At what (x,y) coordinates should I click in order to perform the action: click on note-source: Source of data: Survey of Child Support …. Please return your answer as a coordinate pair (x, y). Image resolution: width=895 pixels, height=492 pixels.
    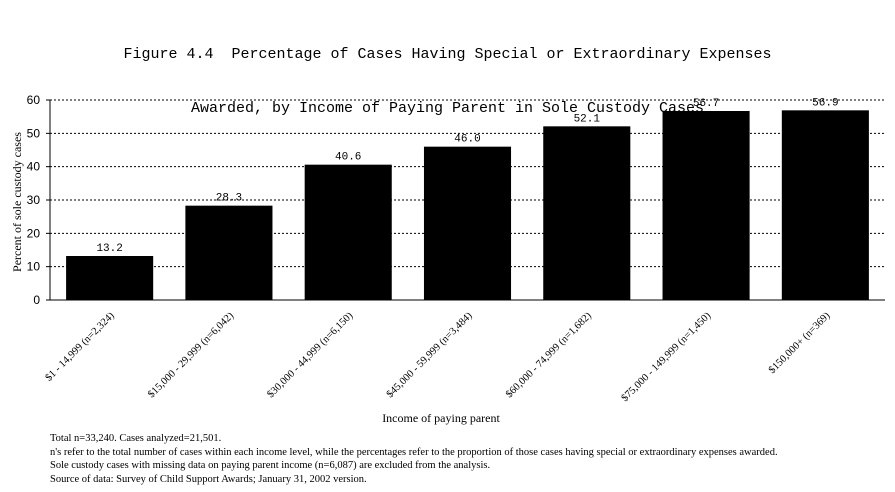
    Looking at the image, I should click on (208, 479).